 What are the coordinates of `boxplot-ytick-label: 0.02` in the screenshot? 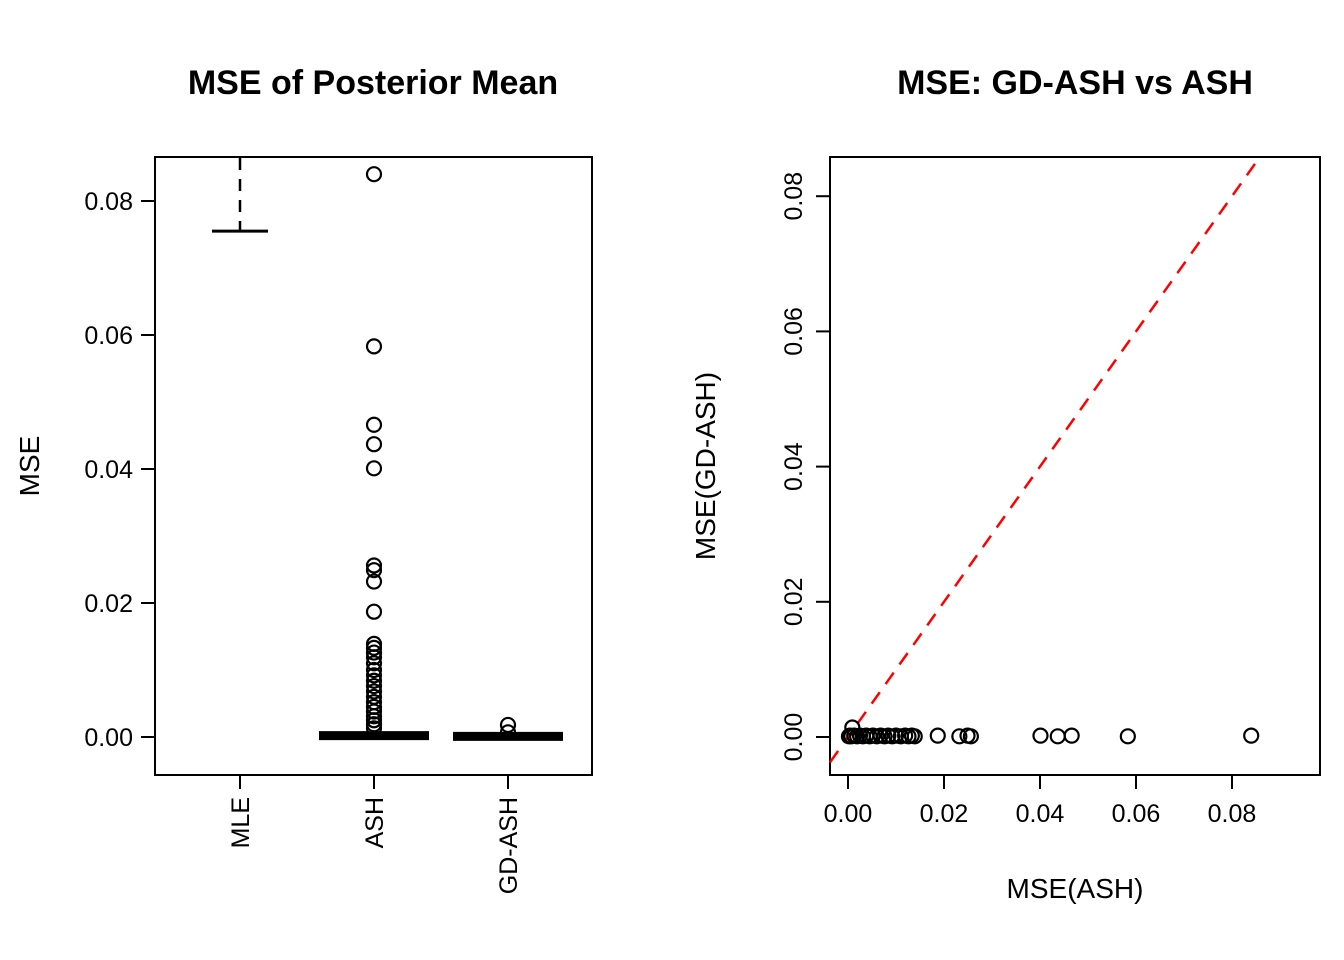 It's located at (108, 604).